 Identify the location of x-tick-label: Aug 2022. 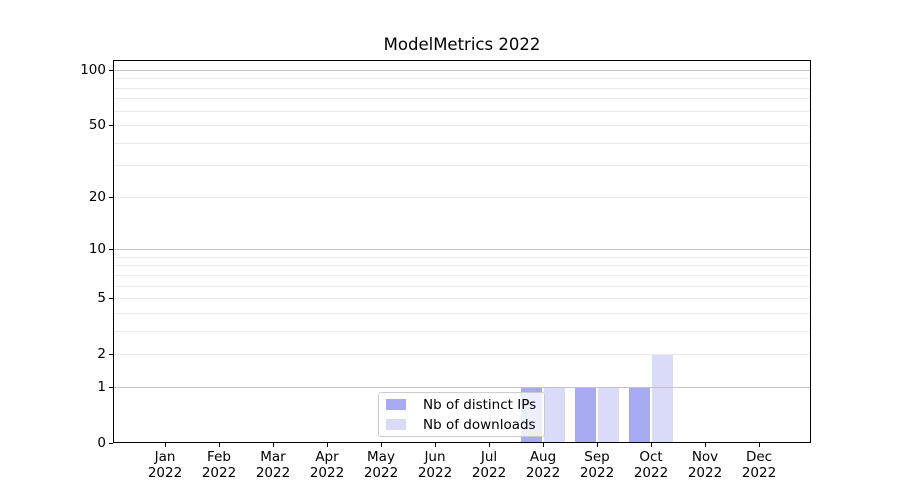
(543, 465).